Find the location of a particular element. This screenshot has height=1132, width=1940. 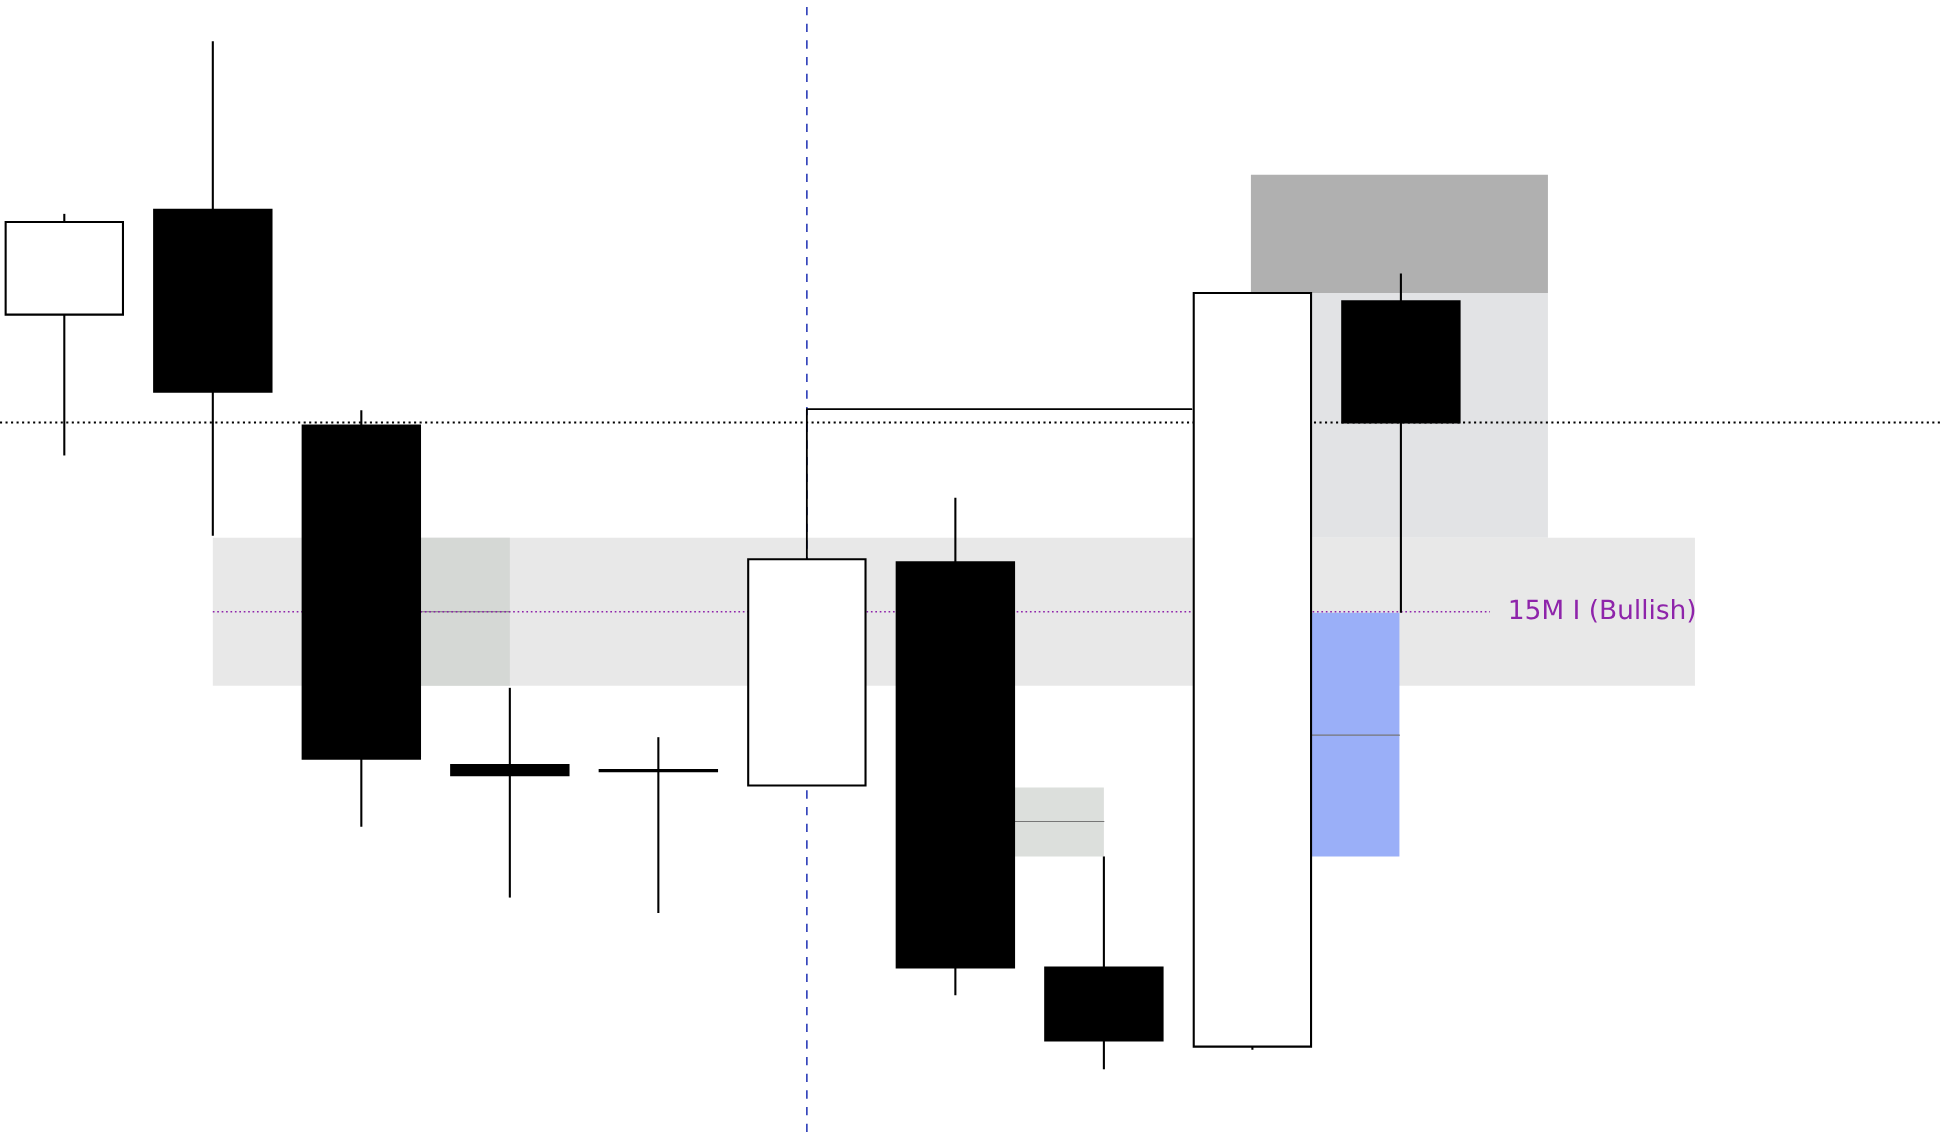

ref-line-label: 15M I (Bullish) is located at coordinates (1602, 610).